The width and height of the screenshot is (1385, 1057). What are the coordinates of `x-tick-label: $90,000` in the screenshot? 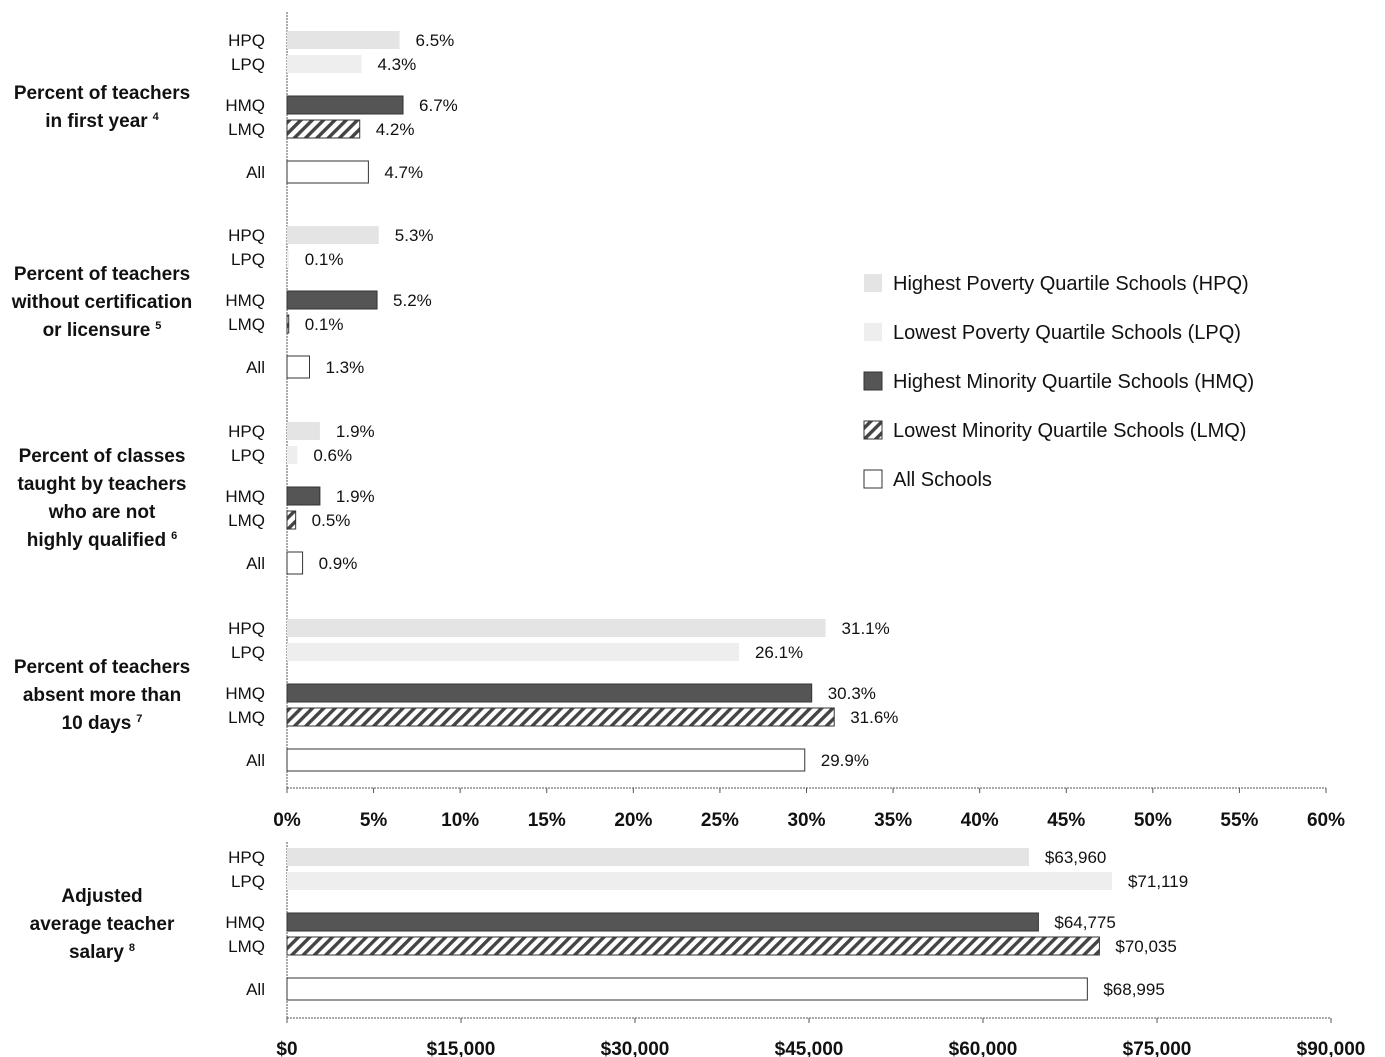 It's located at (1331, 1048).